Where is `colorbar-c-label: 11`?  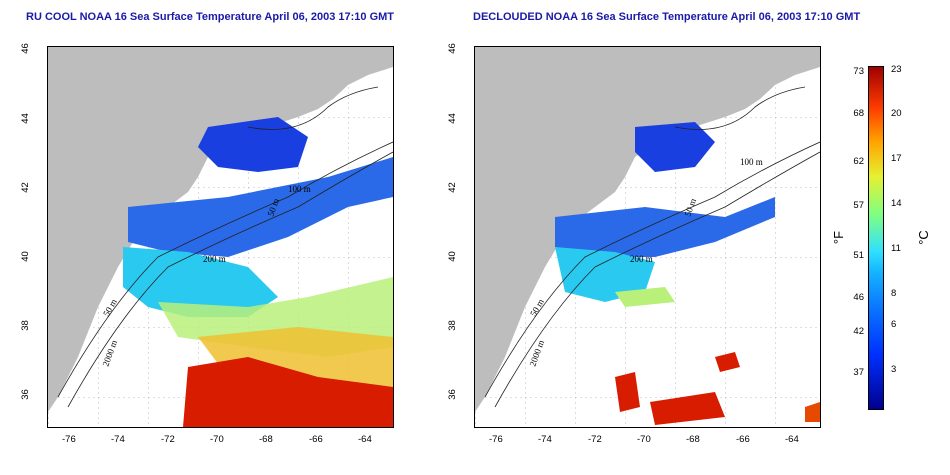 colorbar-c-label: 11 is located at coordinates (896, 248).